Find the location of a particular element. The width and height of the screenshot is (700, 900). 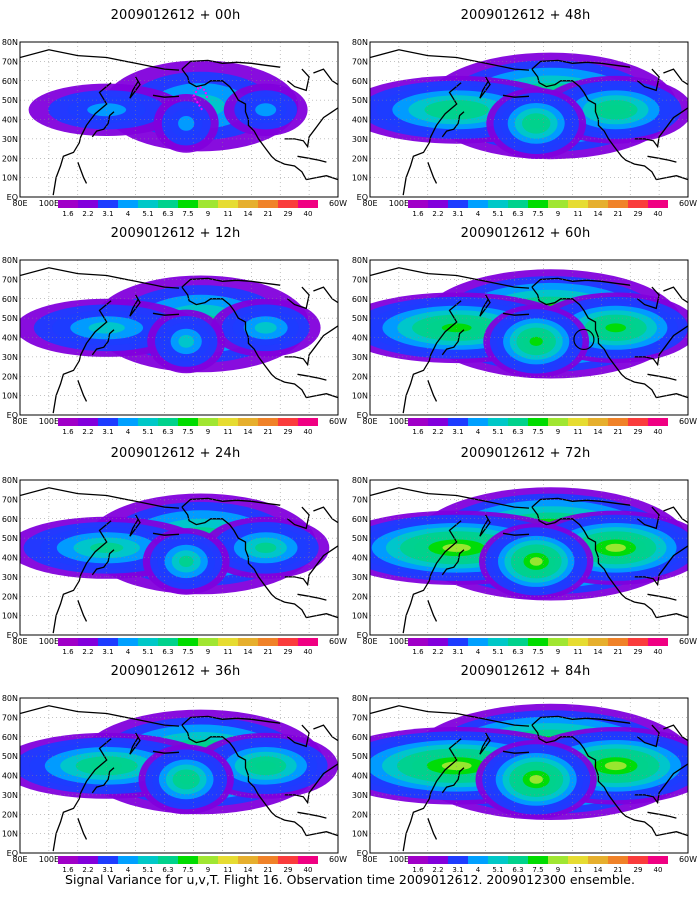

lat-label: 70N is located at coordinates (10, 279).